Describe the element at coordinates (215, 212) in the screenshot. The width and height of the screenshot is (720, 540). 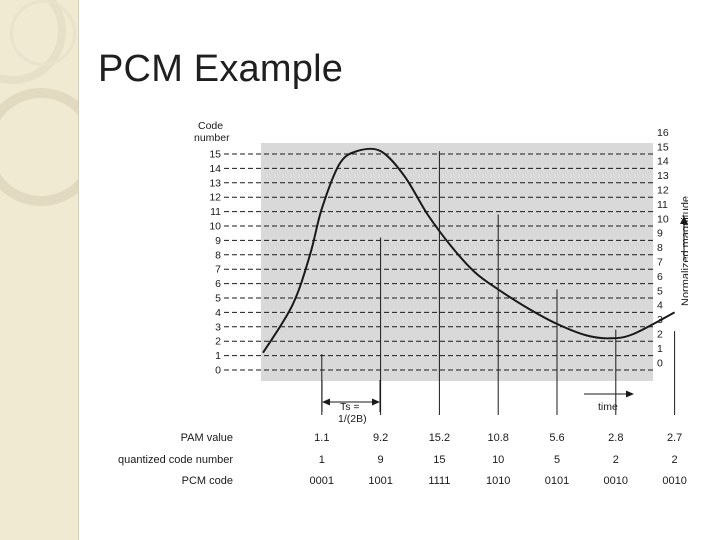
I see `left-tick-label: 11` at that location.